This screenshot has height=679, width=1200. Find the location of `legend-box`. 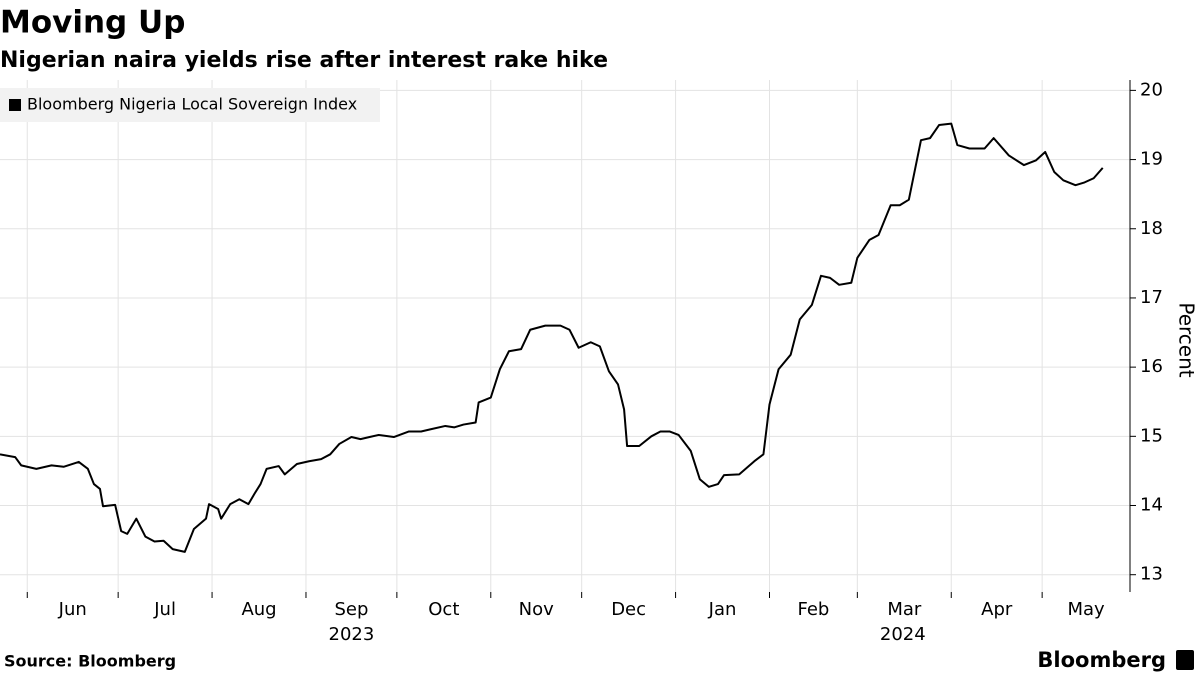

legend-box is located at coordinates (190, 105).